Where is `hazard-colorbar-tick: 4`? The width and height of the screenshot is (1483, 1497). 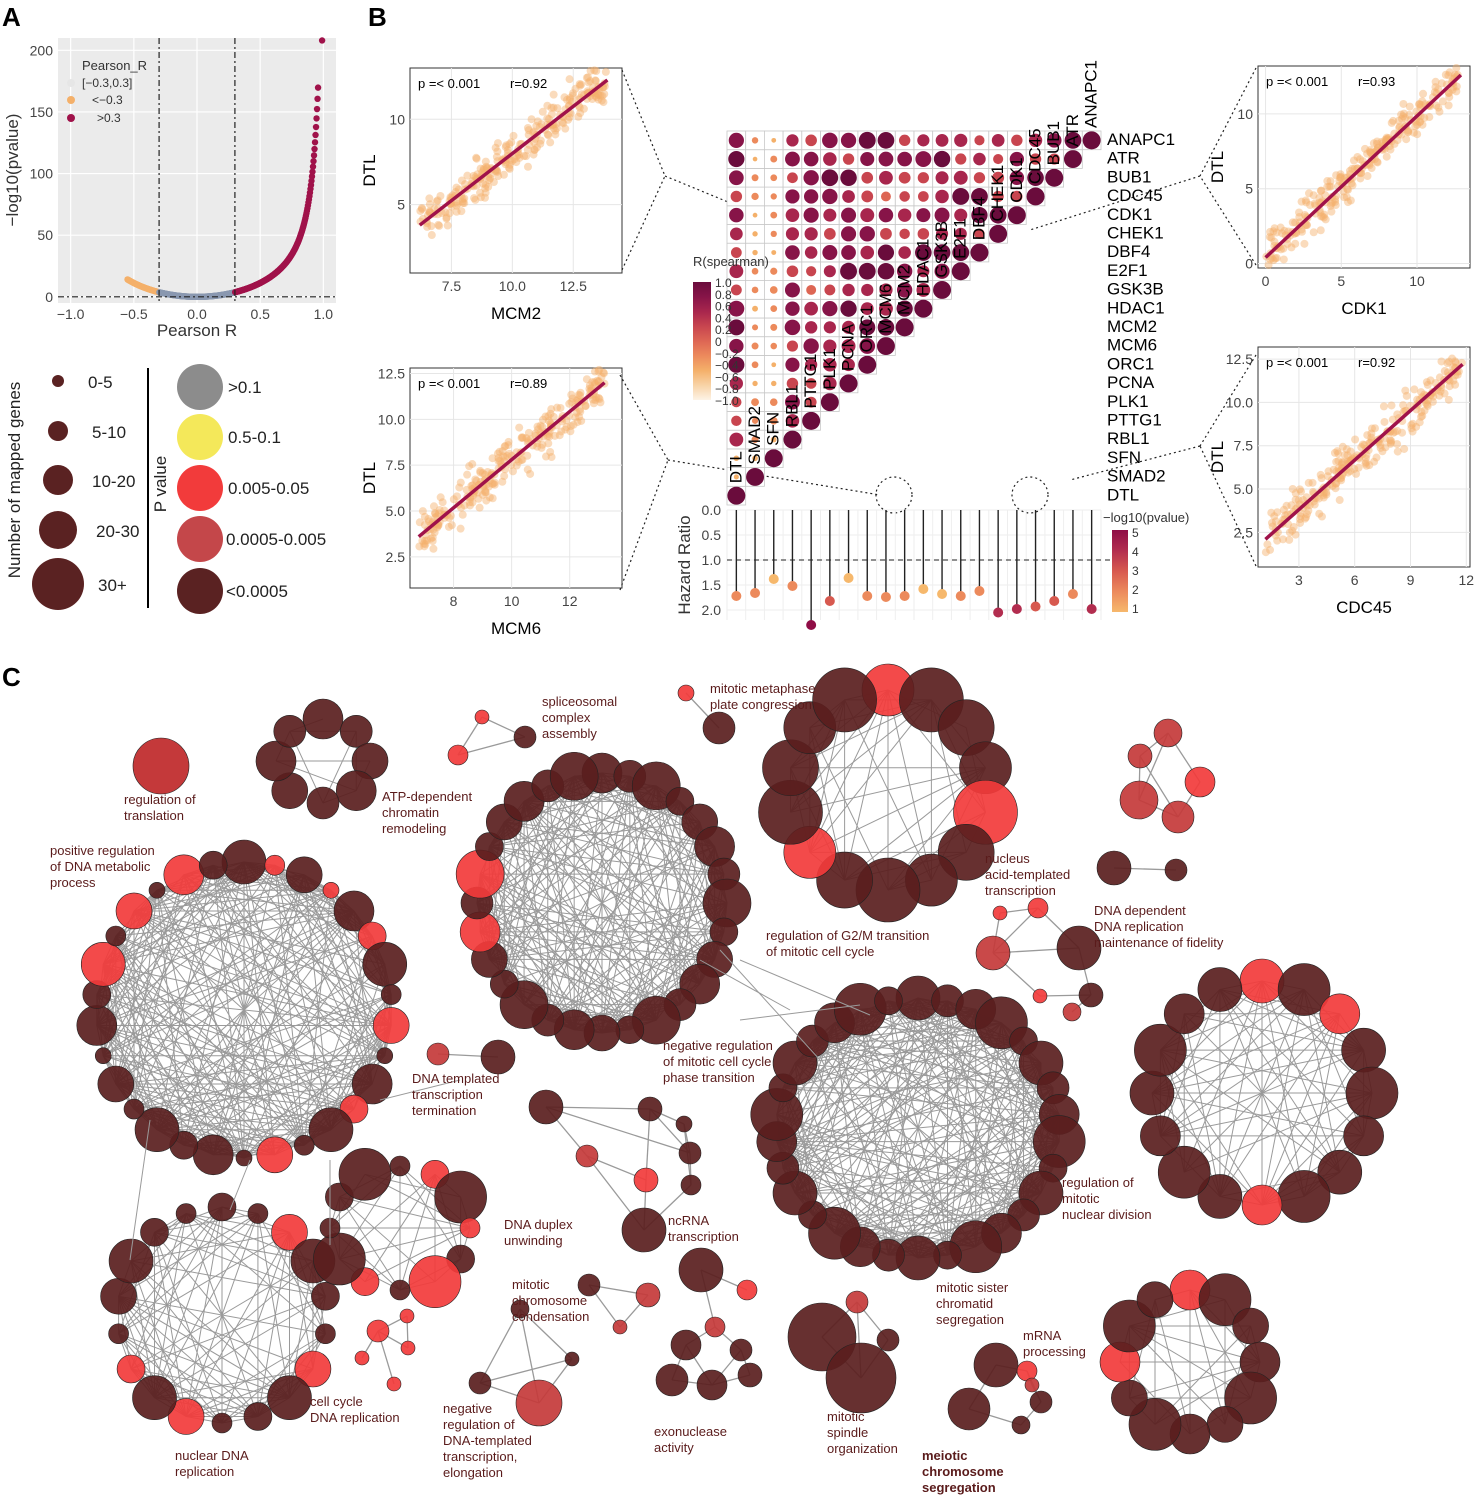
hazard-colorbar-tick: 4 is located at coordinates (1135, 552).